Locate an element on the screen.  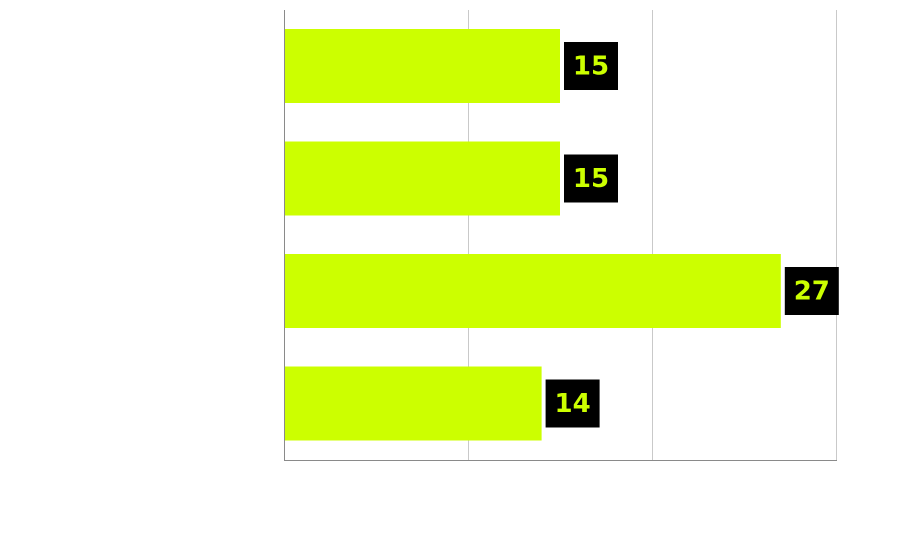
data-label-4: 14 is located at coordinates (573, 404).